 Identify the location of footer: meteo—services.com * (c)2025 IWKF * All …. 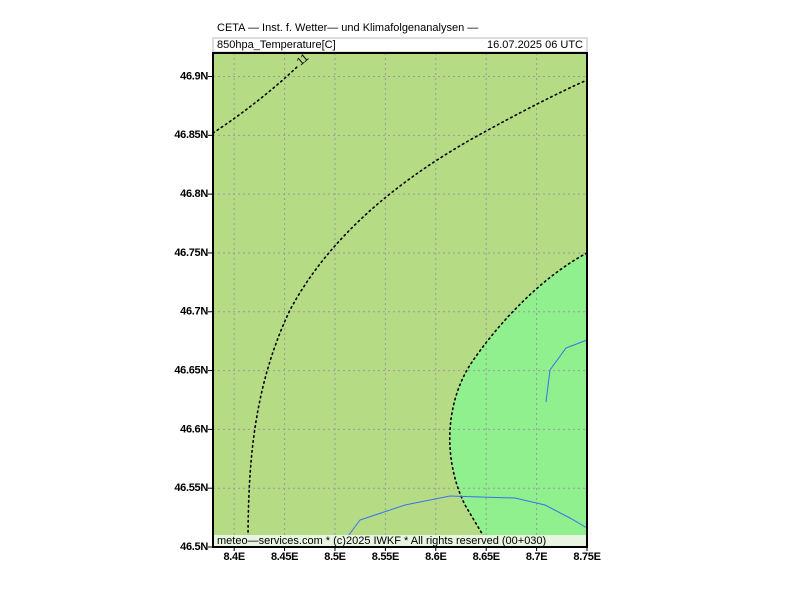
(381, 541).